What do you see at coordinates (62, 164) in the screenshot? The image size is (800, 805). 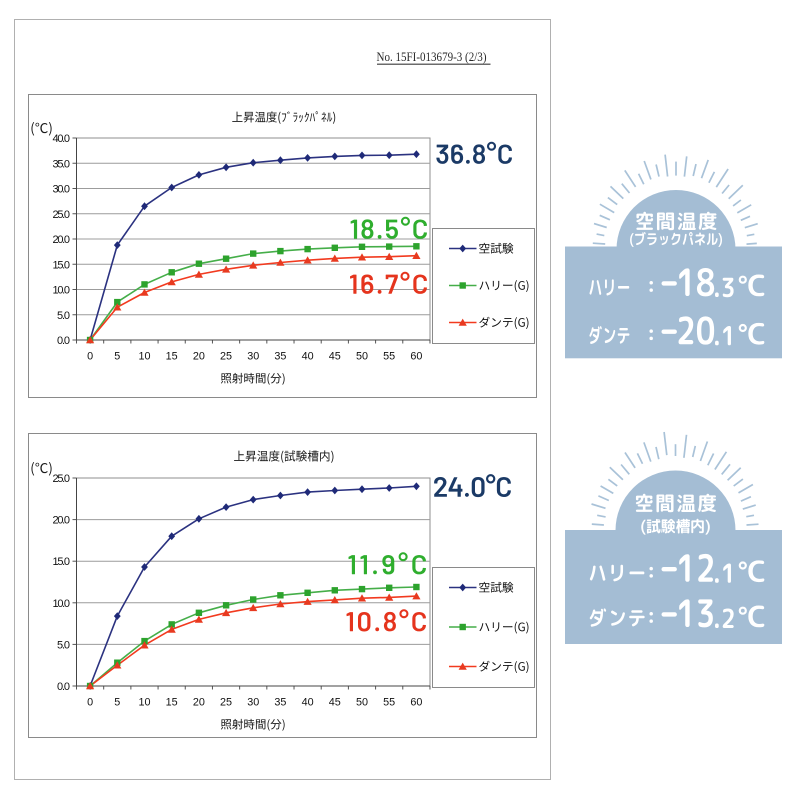 I see `svg-text: 35.0` at bounding box center [62, 164].